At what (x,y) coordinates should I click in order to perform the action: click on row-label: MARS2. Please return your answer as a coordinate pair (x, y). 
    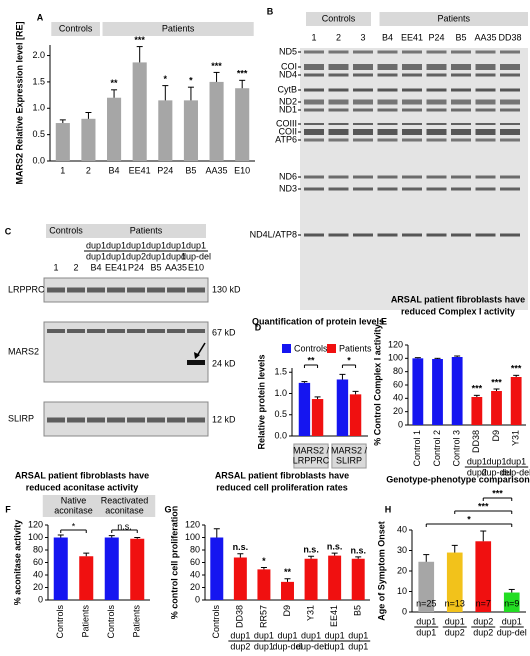
    Looking at the image, I should click on (23, 351).